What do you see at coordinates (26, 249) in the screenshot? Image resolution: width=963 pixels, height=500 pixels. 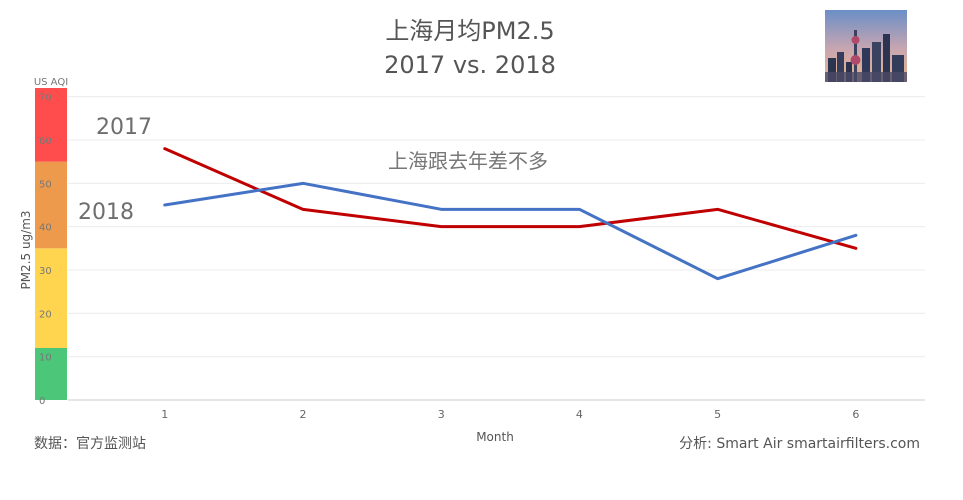 I see `y-axis-label: PM2.5 ug/m3` at bounding box center [26, 249].